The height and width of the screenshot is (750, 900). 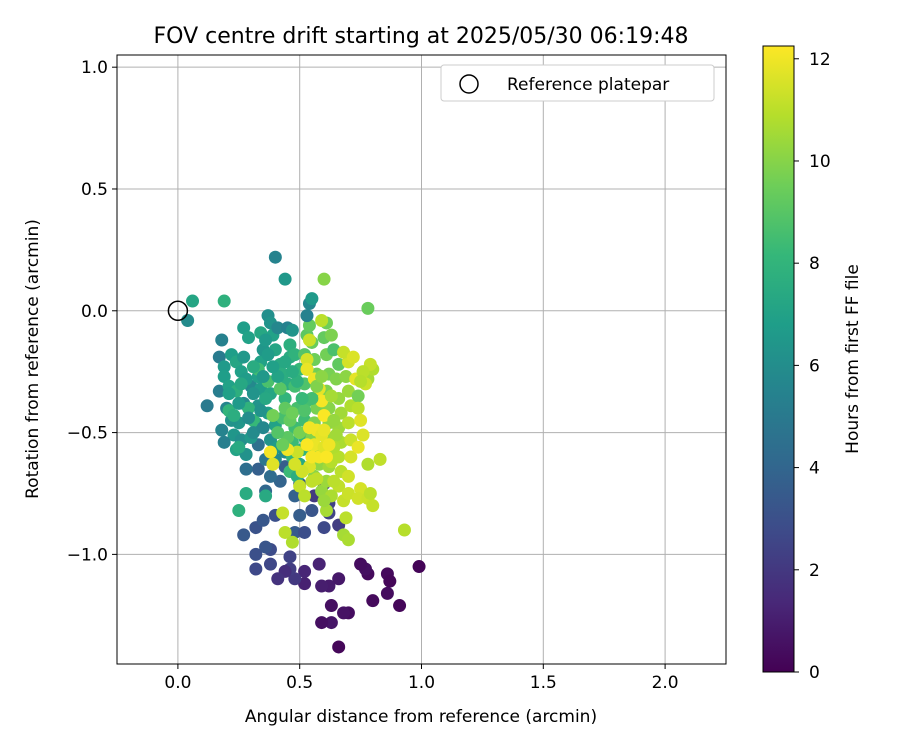 I want to click on x-axis-label: Angular distance from reference (arcmin), so click(x=421, y=717).